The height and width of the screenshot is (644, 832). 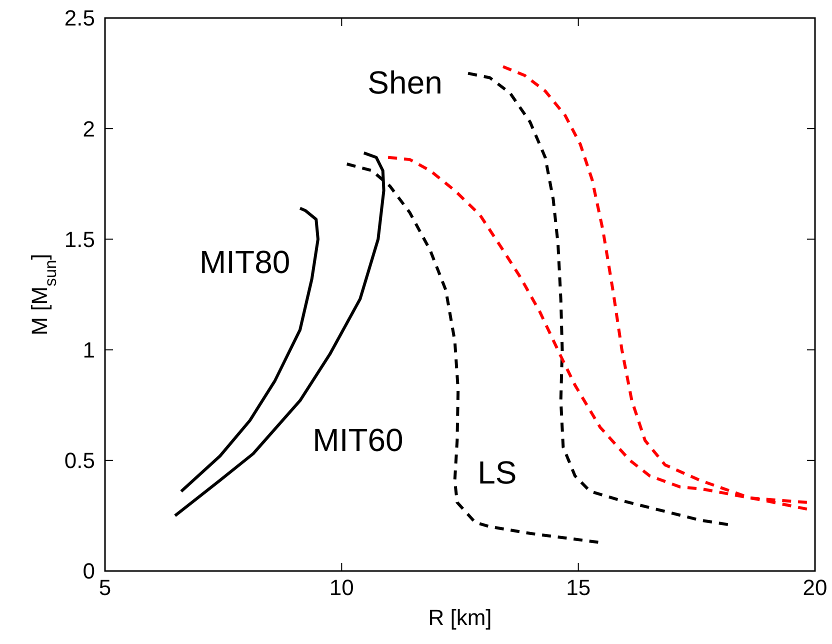 I want to click on x-axis-title: R [km], so click(x=460, y=617).